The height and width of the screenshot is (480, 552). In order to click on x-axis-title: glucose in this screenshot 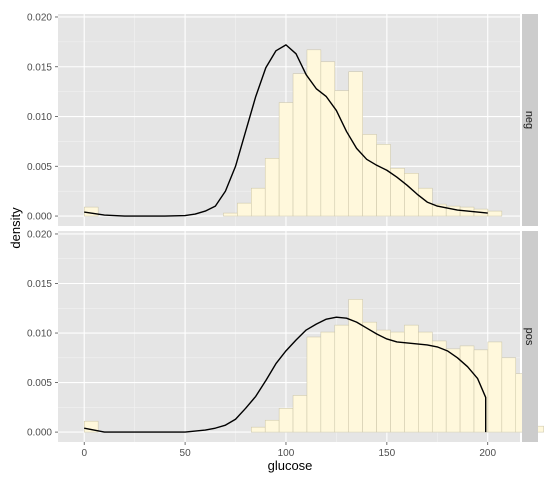, I will do `click(290, 465)`.